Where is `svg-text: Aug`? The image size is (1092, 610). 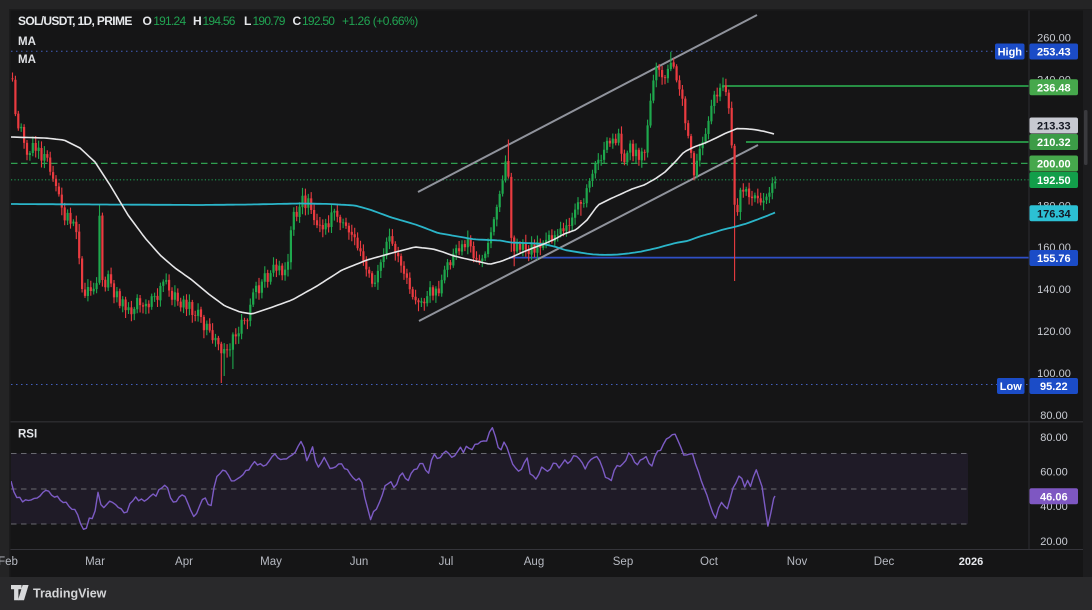
svg-text: Aug is located at coordinates (534, 562).